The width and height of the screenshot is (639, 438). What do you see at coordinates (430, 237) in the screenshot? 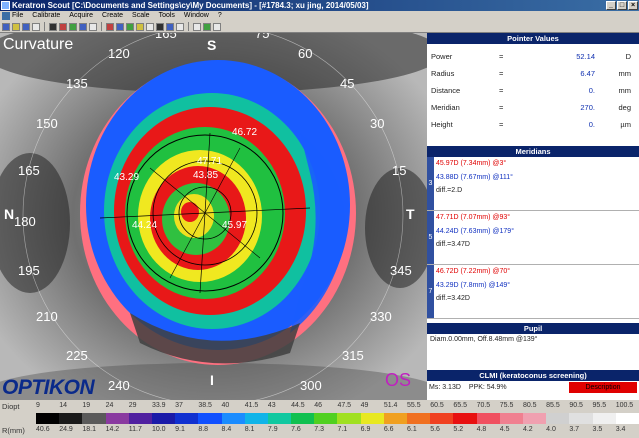
I see `meridian-group-number: 5` at bounding box center [430, 237].